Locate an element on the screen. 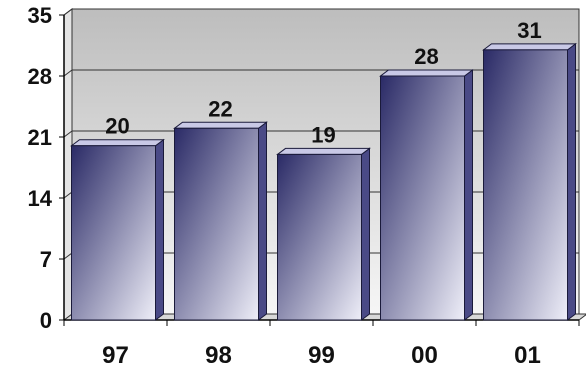  y-tick-label: 28 is located at coordinates (40, 76).